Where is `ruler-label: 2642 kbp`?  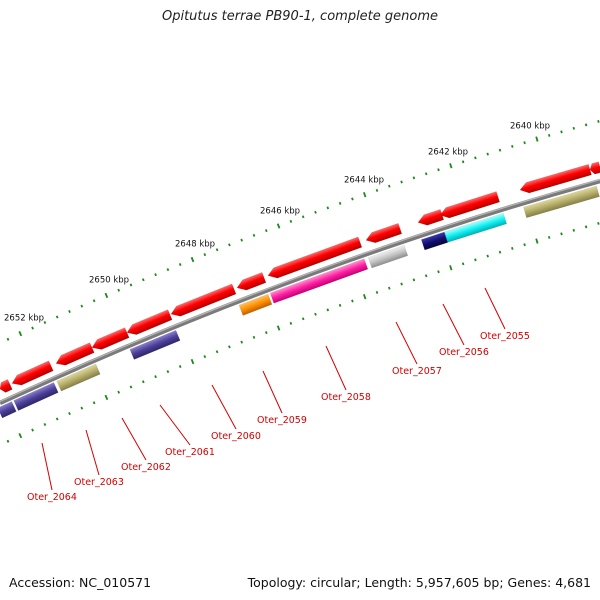
ruler-label: 2642 kbp is located at coordinates (448, 152).